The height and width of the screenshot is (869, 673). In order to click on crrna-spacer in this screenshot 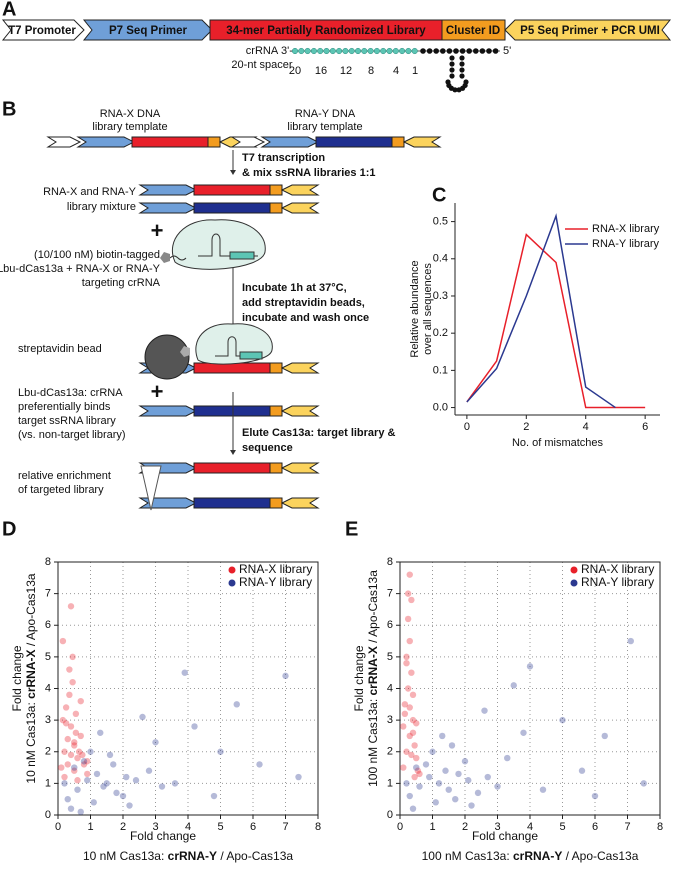, I will do `click(242, 255)`.